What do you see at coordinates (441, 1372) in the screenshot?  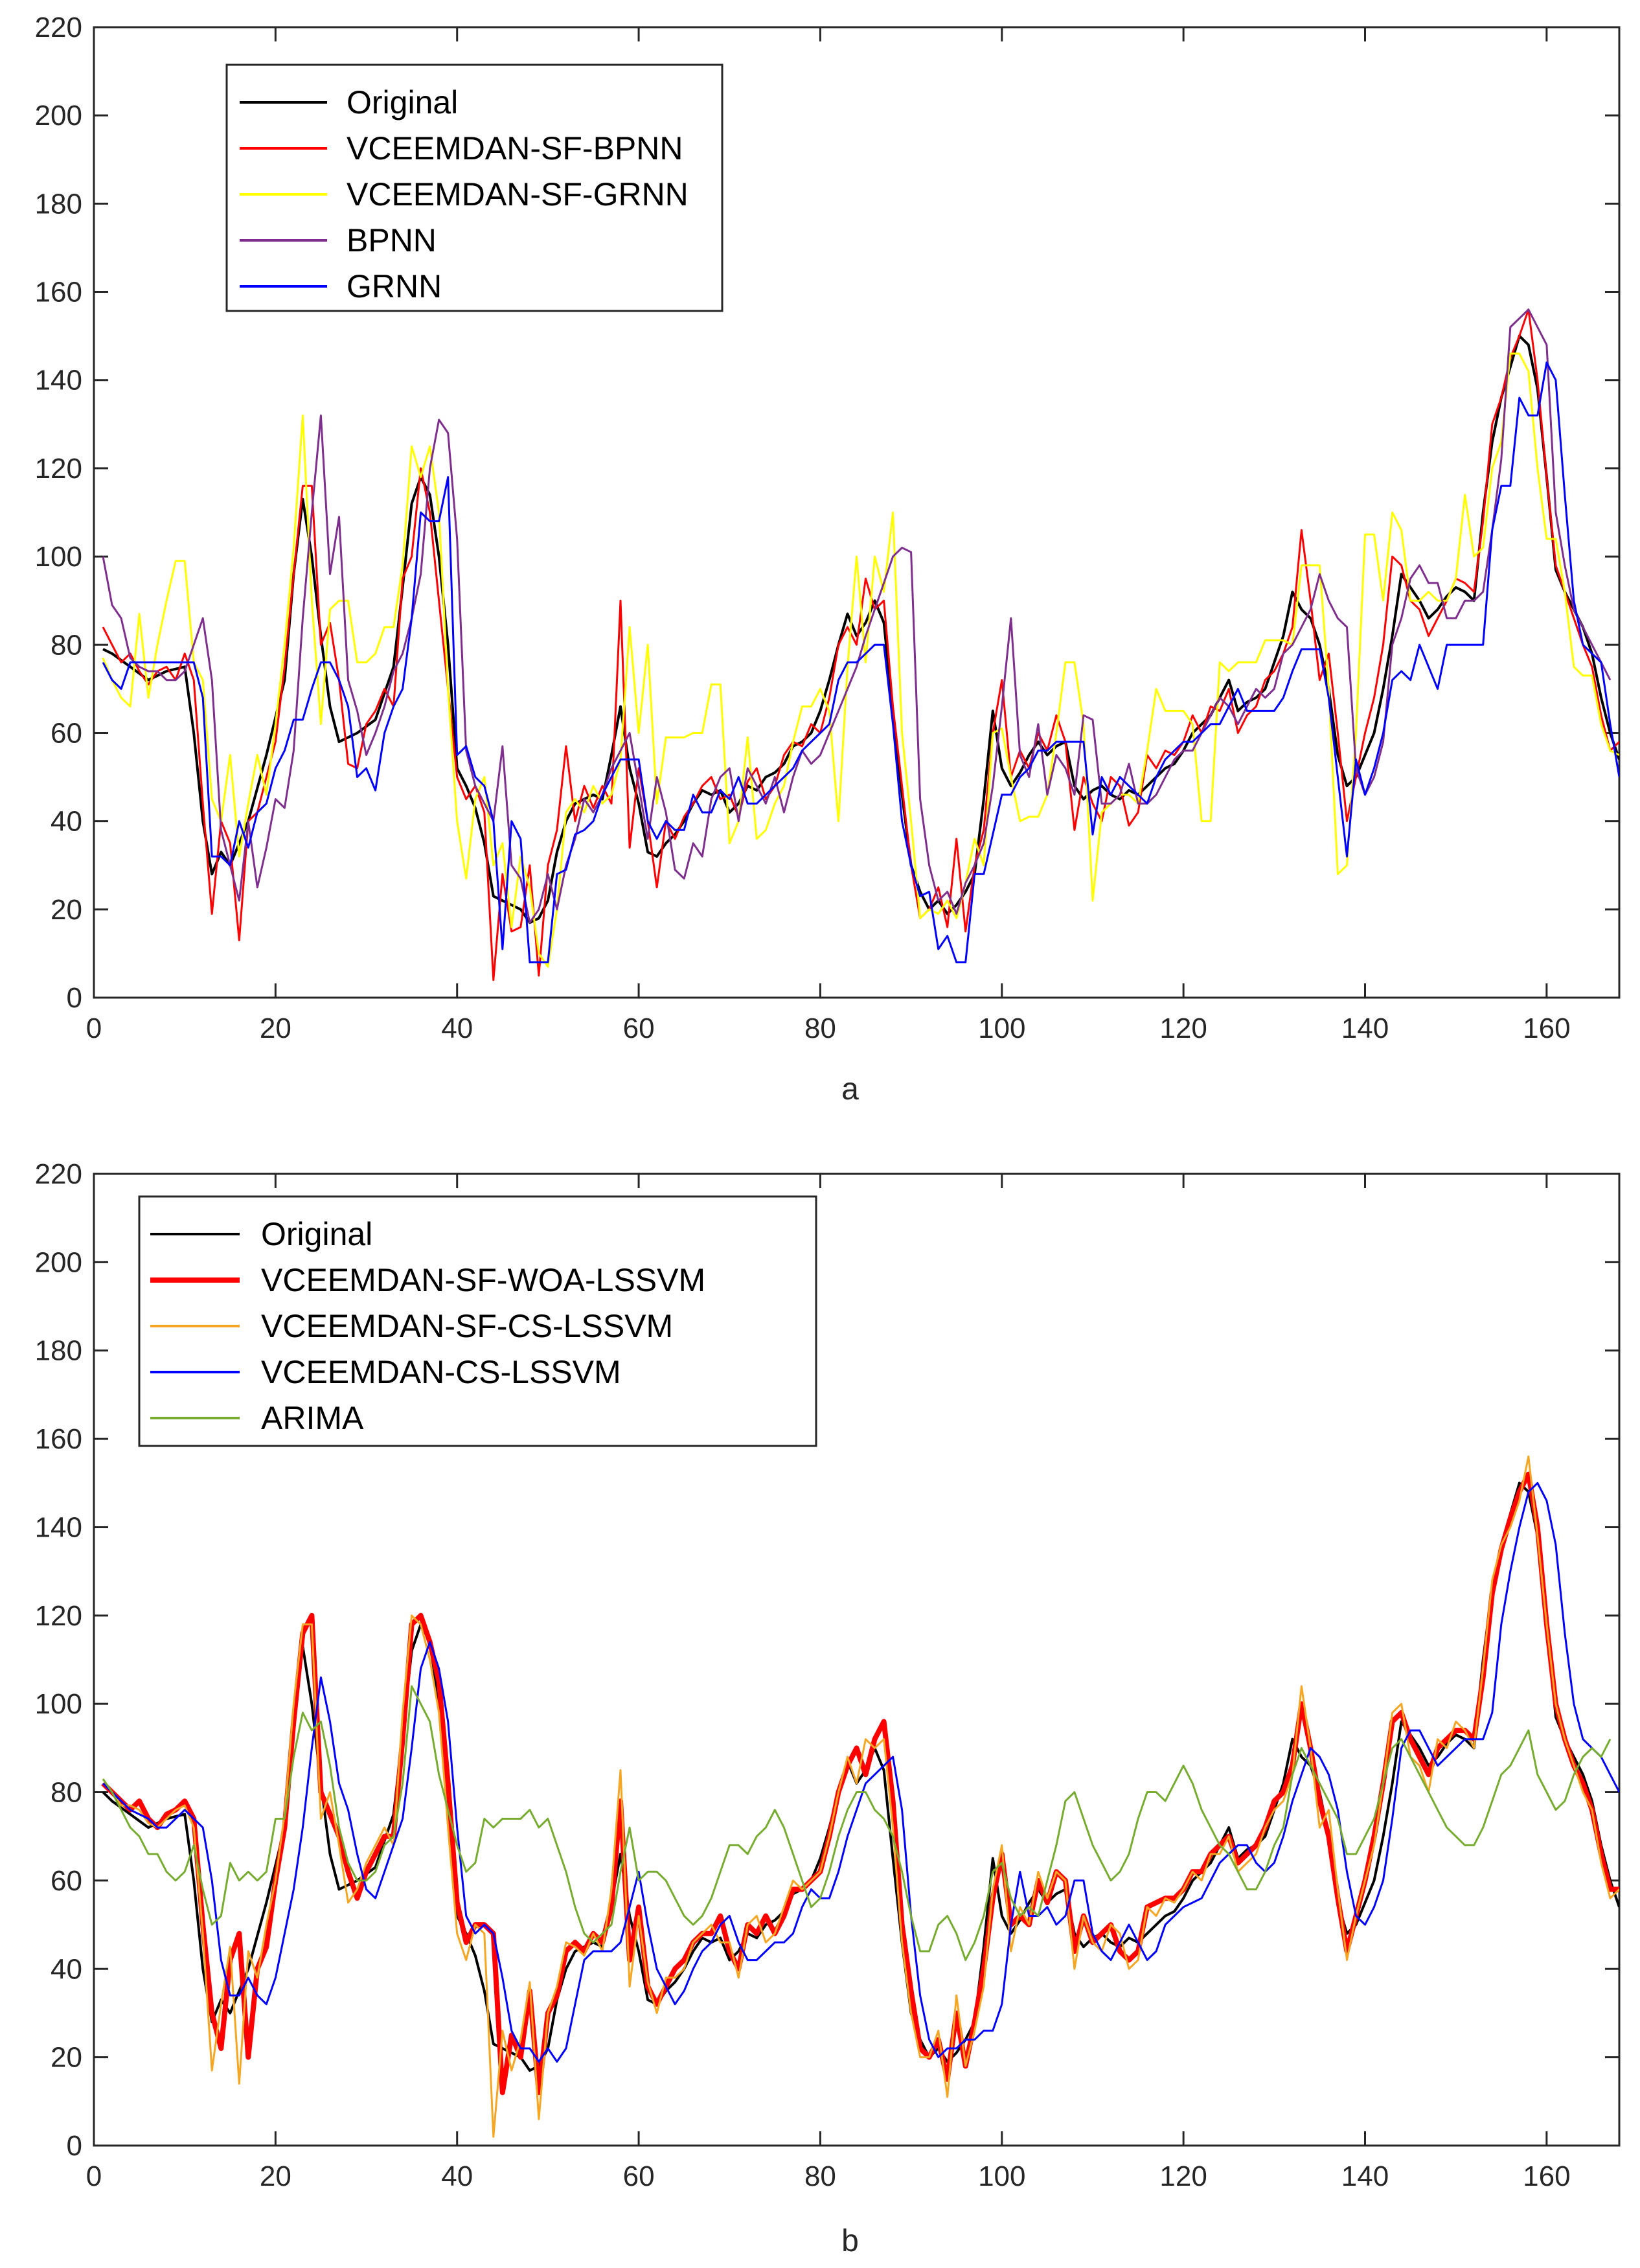 I see `legend-label: VCEEMDAN-CS-LSSVM` at bounding box center [441, 1372].